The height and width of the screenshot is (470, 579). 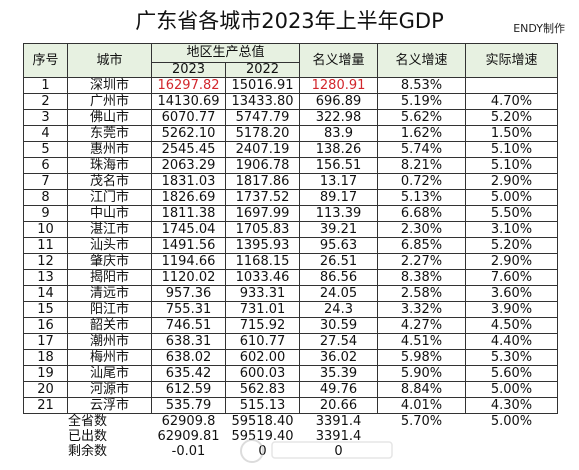 I want to click on header-2023: 2023, so click(x=188, y=70).